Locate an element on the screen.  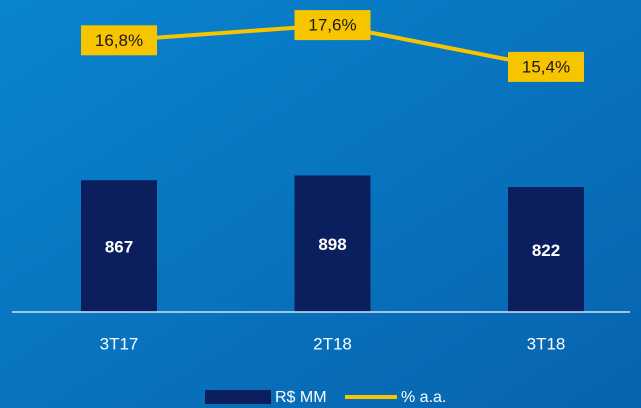
bar-value-label: 822 is located at coordinates (546, 250).